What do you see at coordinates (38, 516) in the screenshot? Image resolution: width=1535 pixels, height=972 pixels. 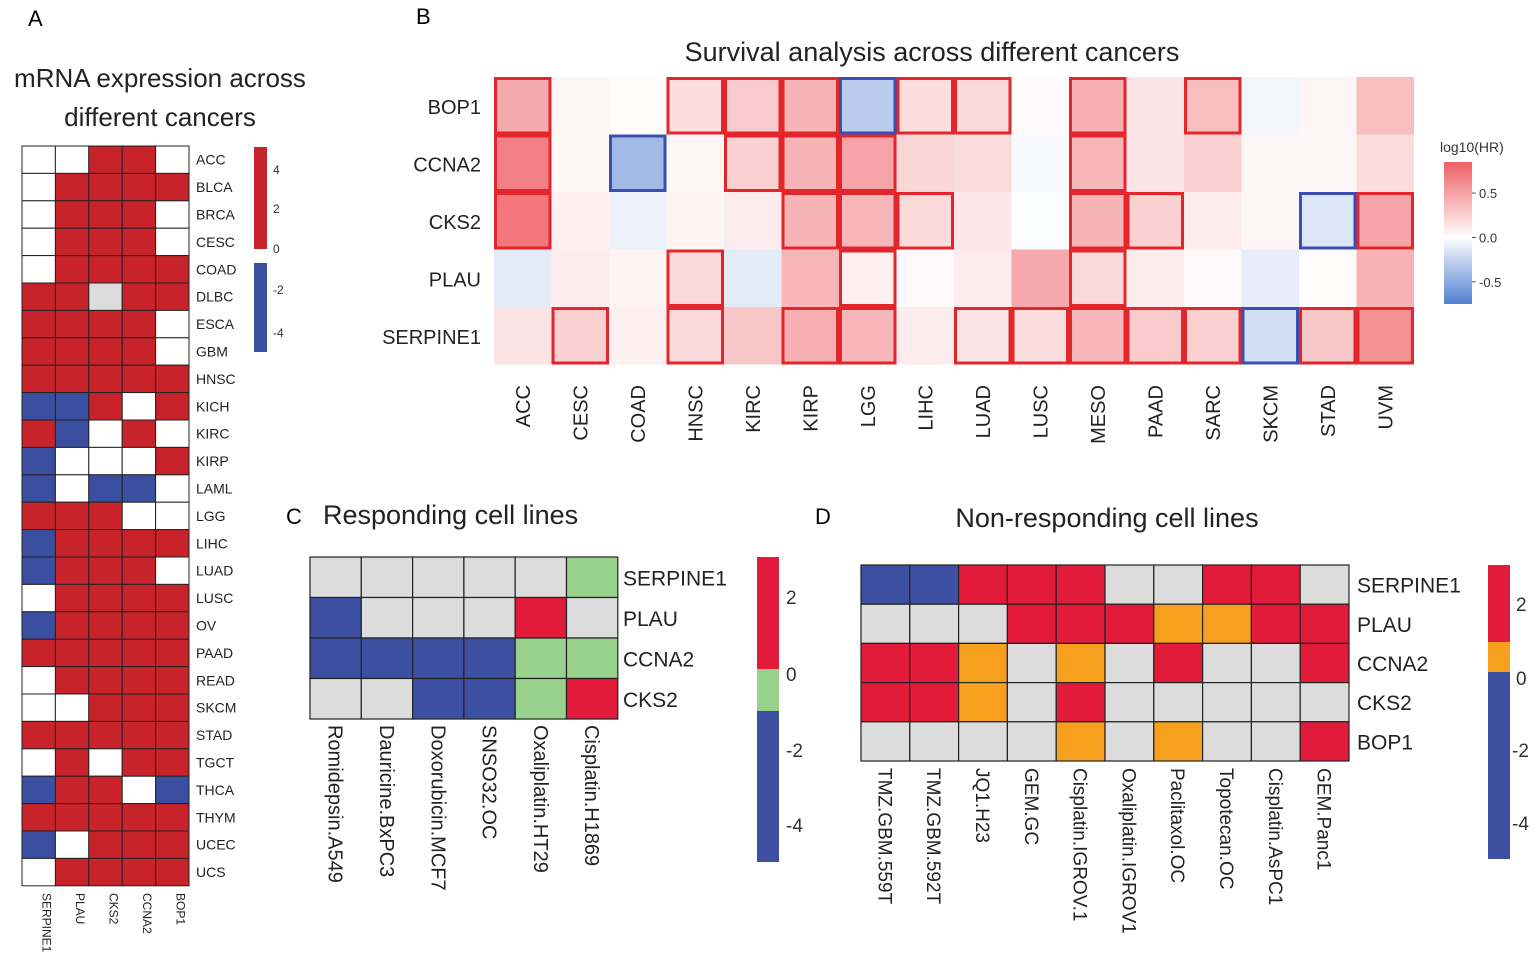 I see `cell-a-lgg-serpine1` at bounding box center [38, 516].